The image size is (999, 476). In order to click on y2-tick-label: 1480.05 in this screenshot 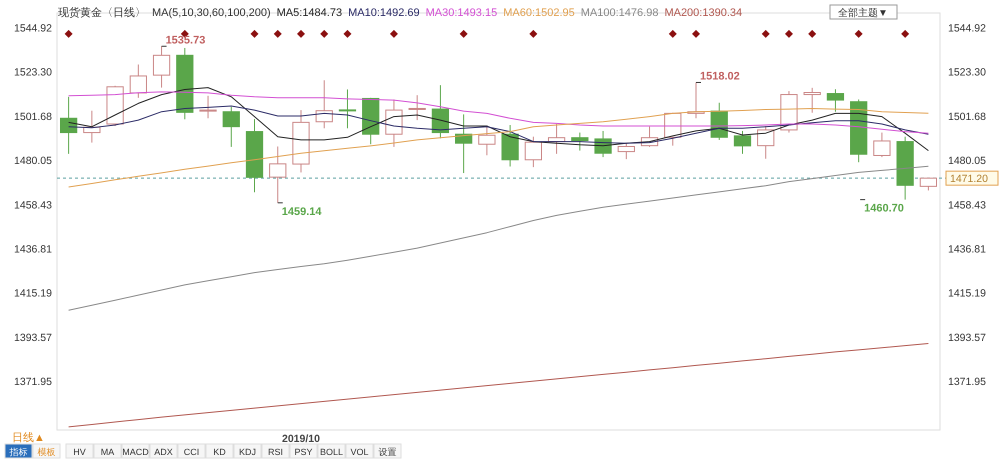, I will do `click(967, 161)`.